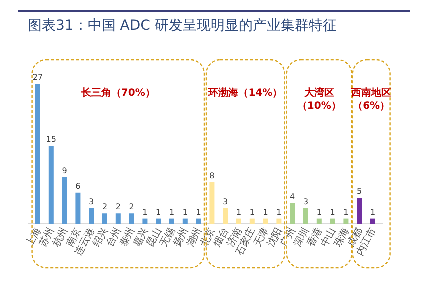 This screenshot has height=299, width=423. Describe the element at coordinates (319, 99) in the screenshot. I see `annotation: 大湾区（10%）` at that location.